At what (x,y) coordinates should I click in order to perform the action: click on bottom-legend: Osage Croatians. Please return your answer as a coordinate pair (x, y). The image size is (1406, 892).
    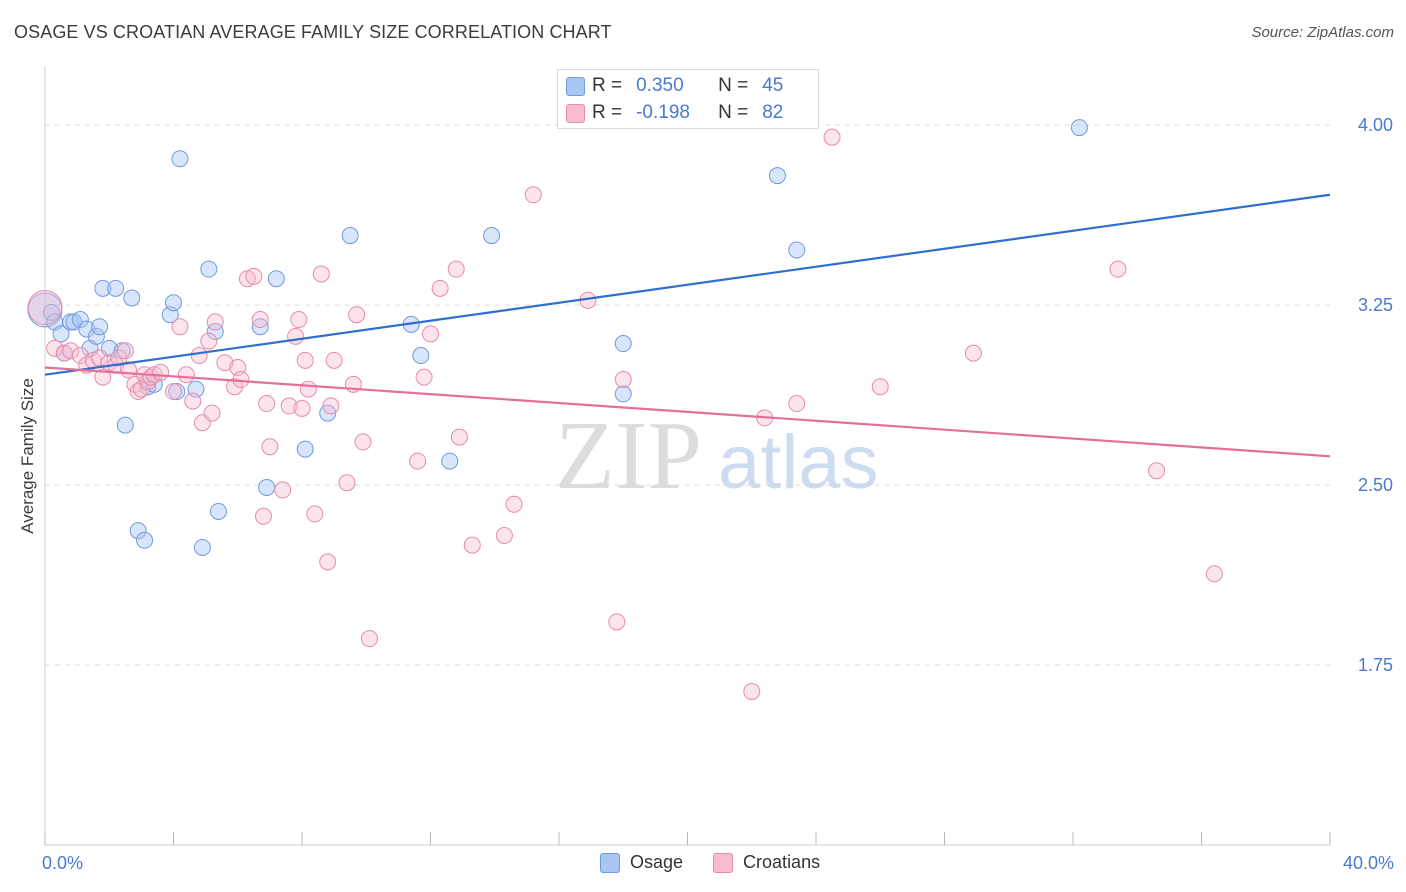
    Looking at the image, I should click on (710, 862).